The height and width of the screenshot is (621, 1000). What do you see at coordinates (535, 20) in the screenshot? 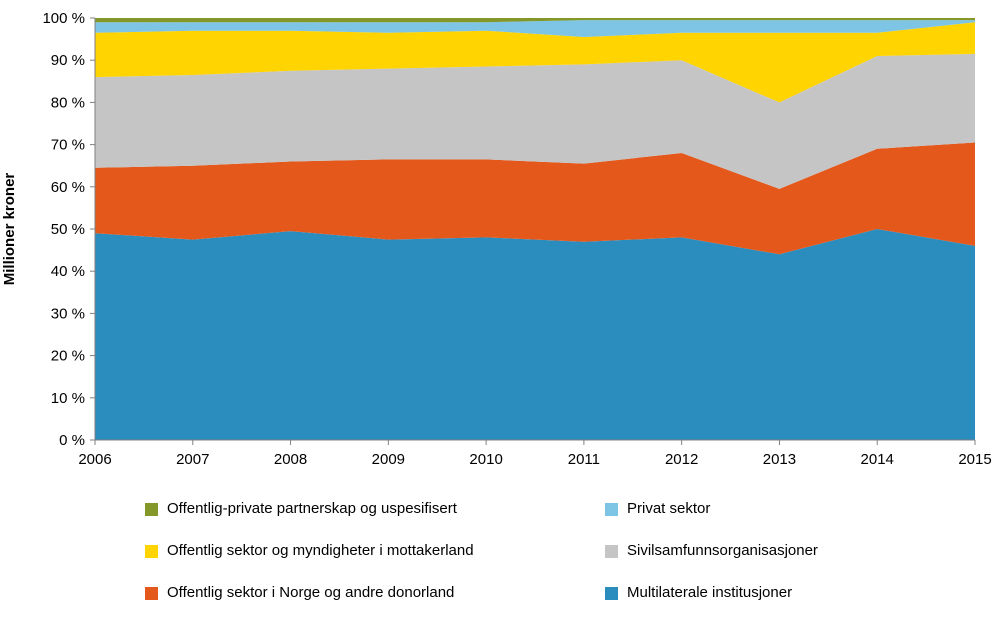
I see `area-offentlig-private-partnerskap-og-uspesifisert` at bounding box center [535, 20].